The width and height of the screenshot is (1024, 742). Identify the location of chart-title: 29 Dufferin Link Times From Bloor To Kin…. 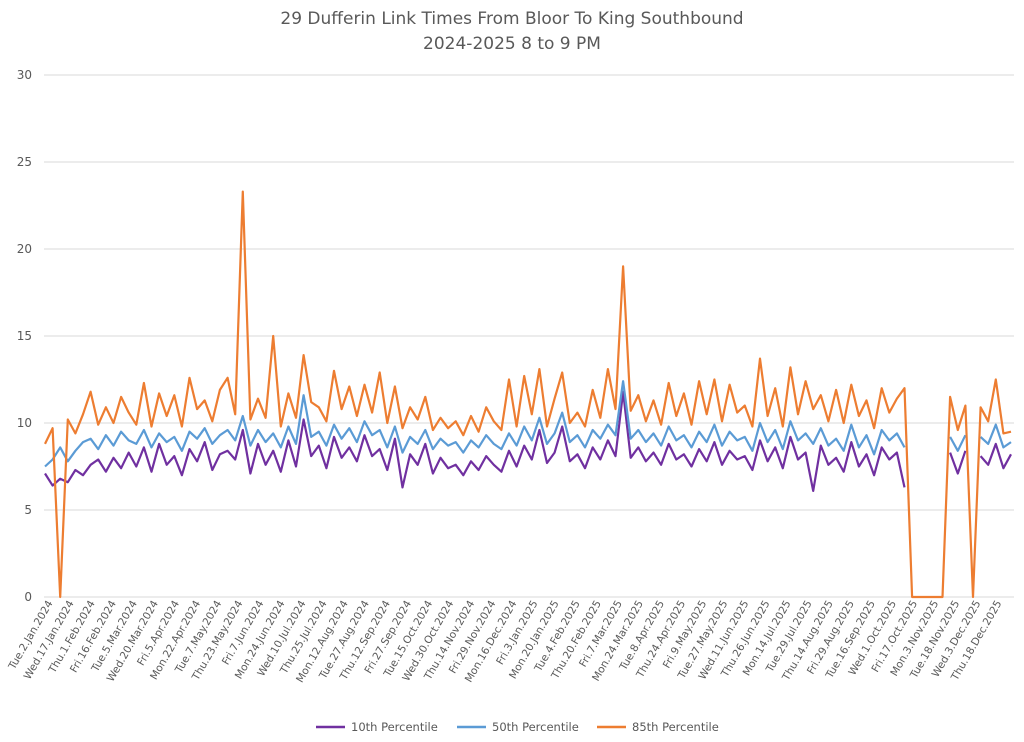
(511, 19).